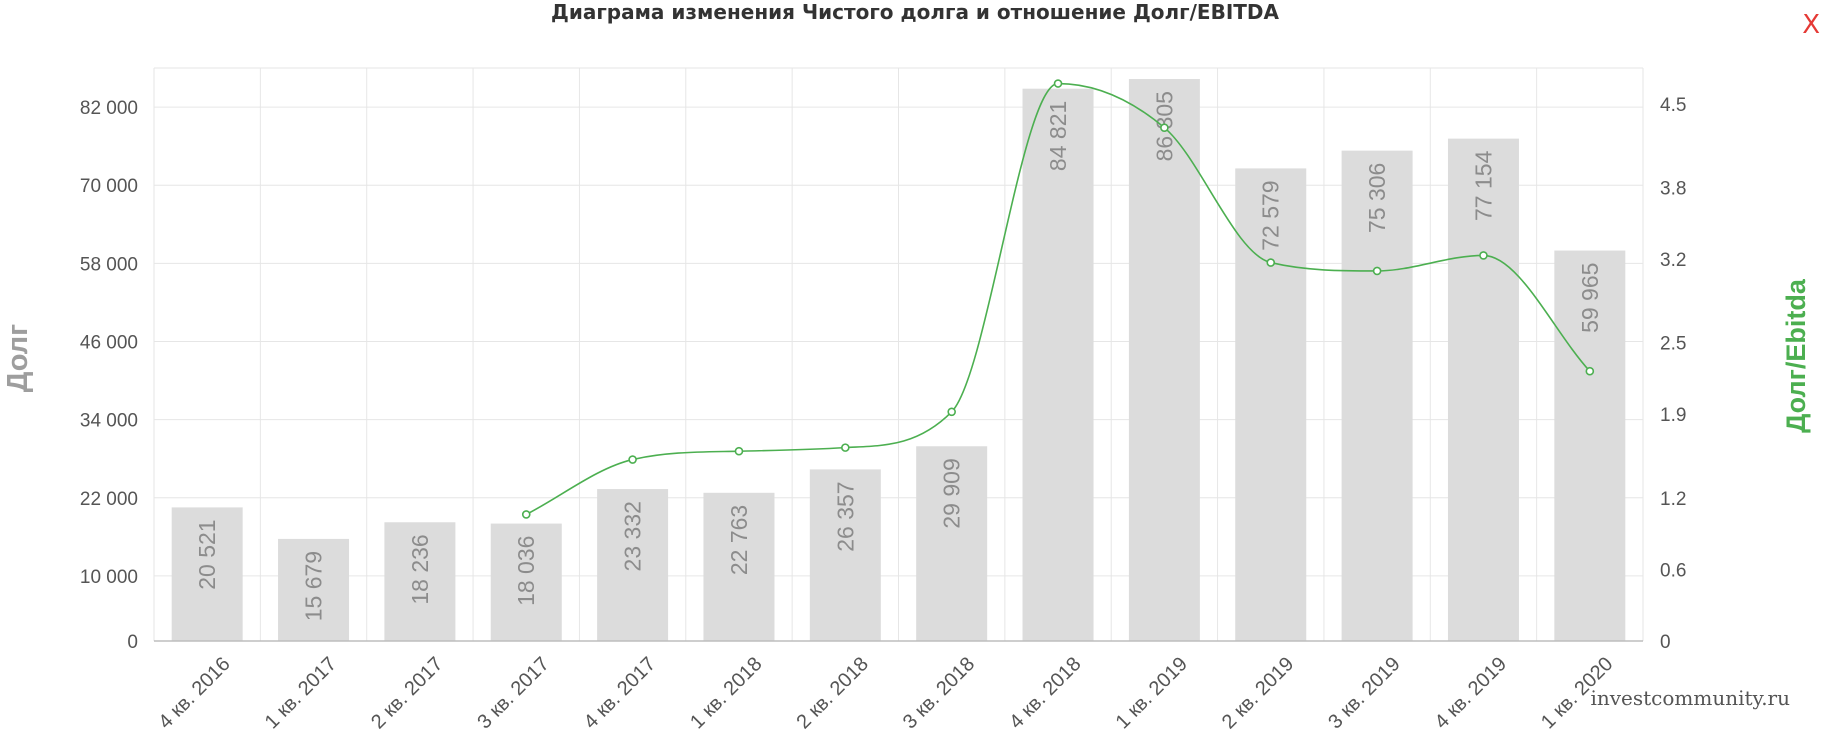  Describe the element at coordinates (620, 693) in the screenshot. I see `x-tick-label: 4 кв. 2017` at that location.